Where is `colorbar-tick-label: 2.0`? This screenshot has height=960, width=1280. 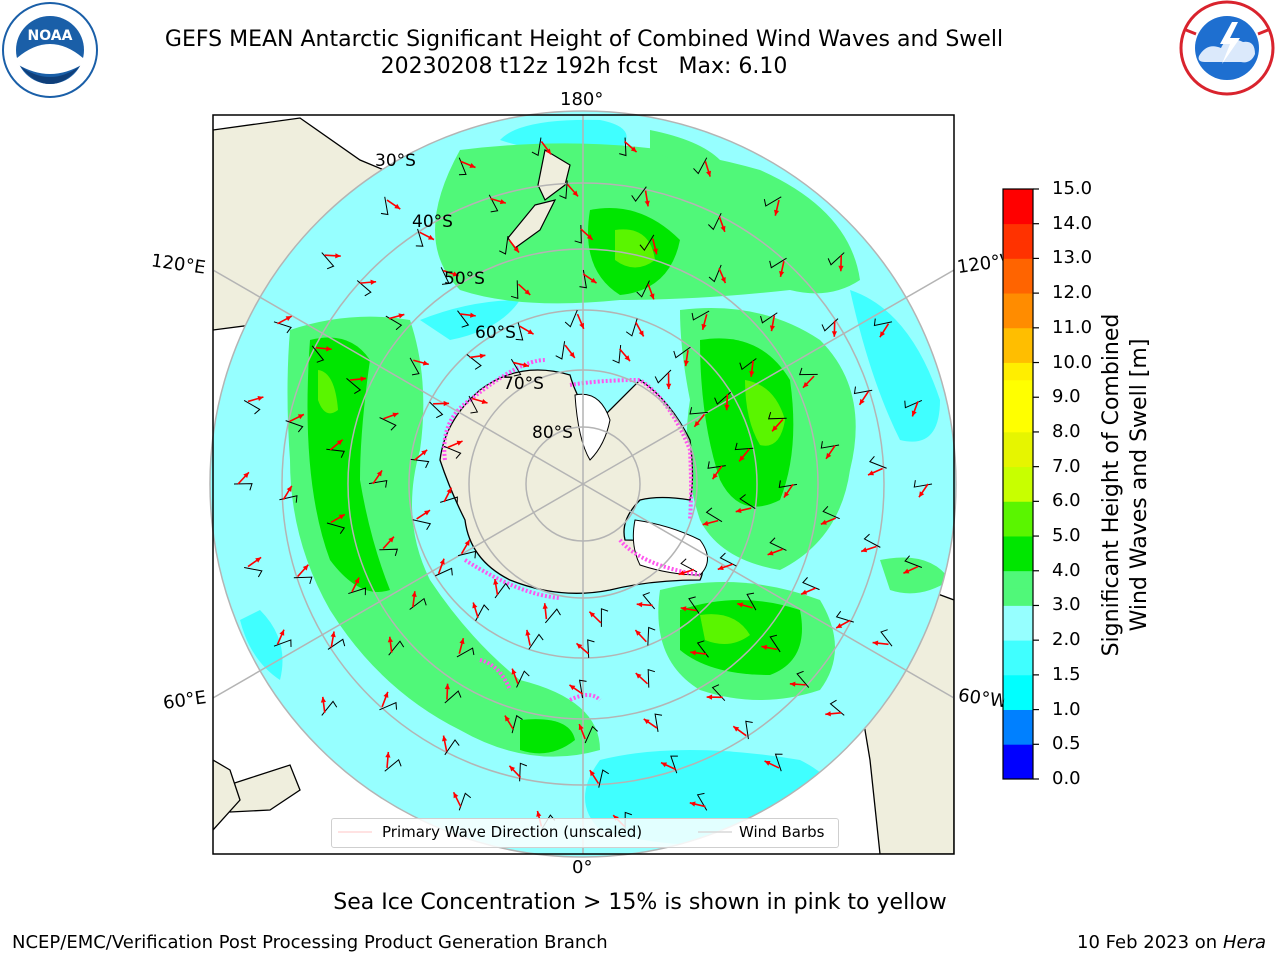
colorbar-tick-label: 2.0 is located at coordinates (1066, 640).